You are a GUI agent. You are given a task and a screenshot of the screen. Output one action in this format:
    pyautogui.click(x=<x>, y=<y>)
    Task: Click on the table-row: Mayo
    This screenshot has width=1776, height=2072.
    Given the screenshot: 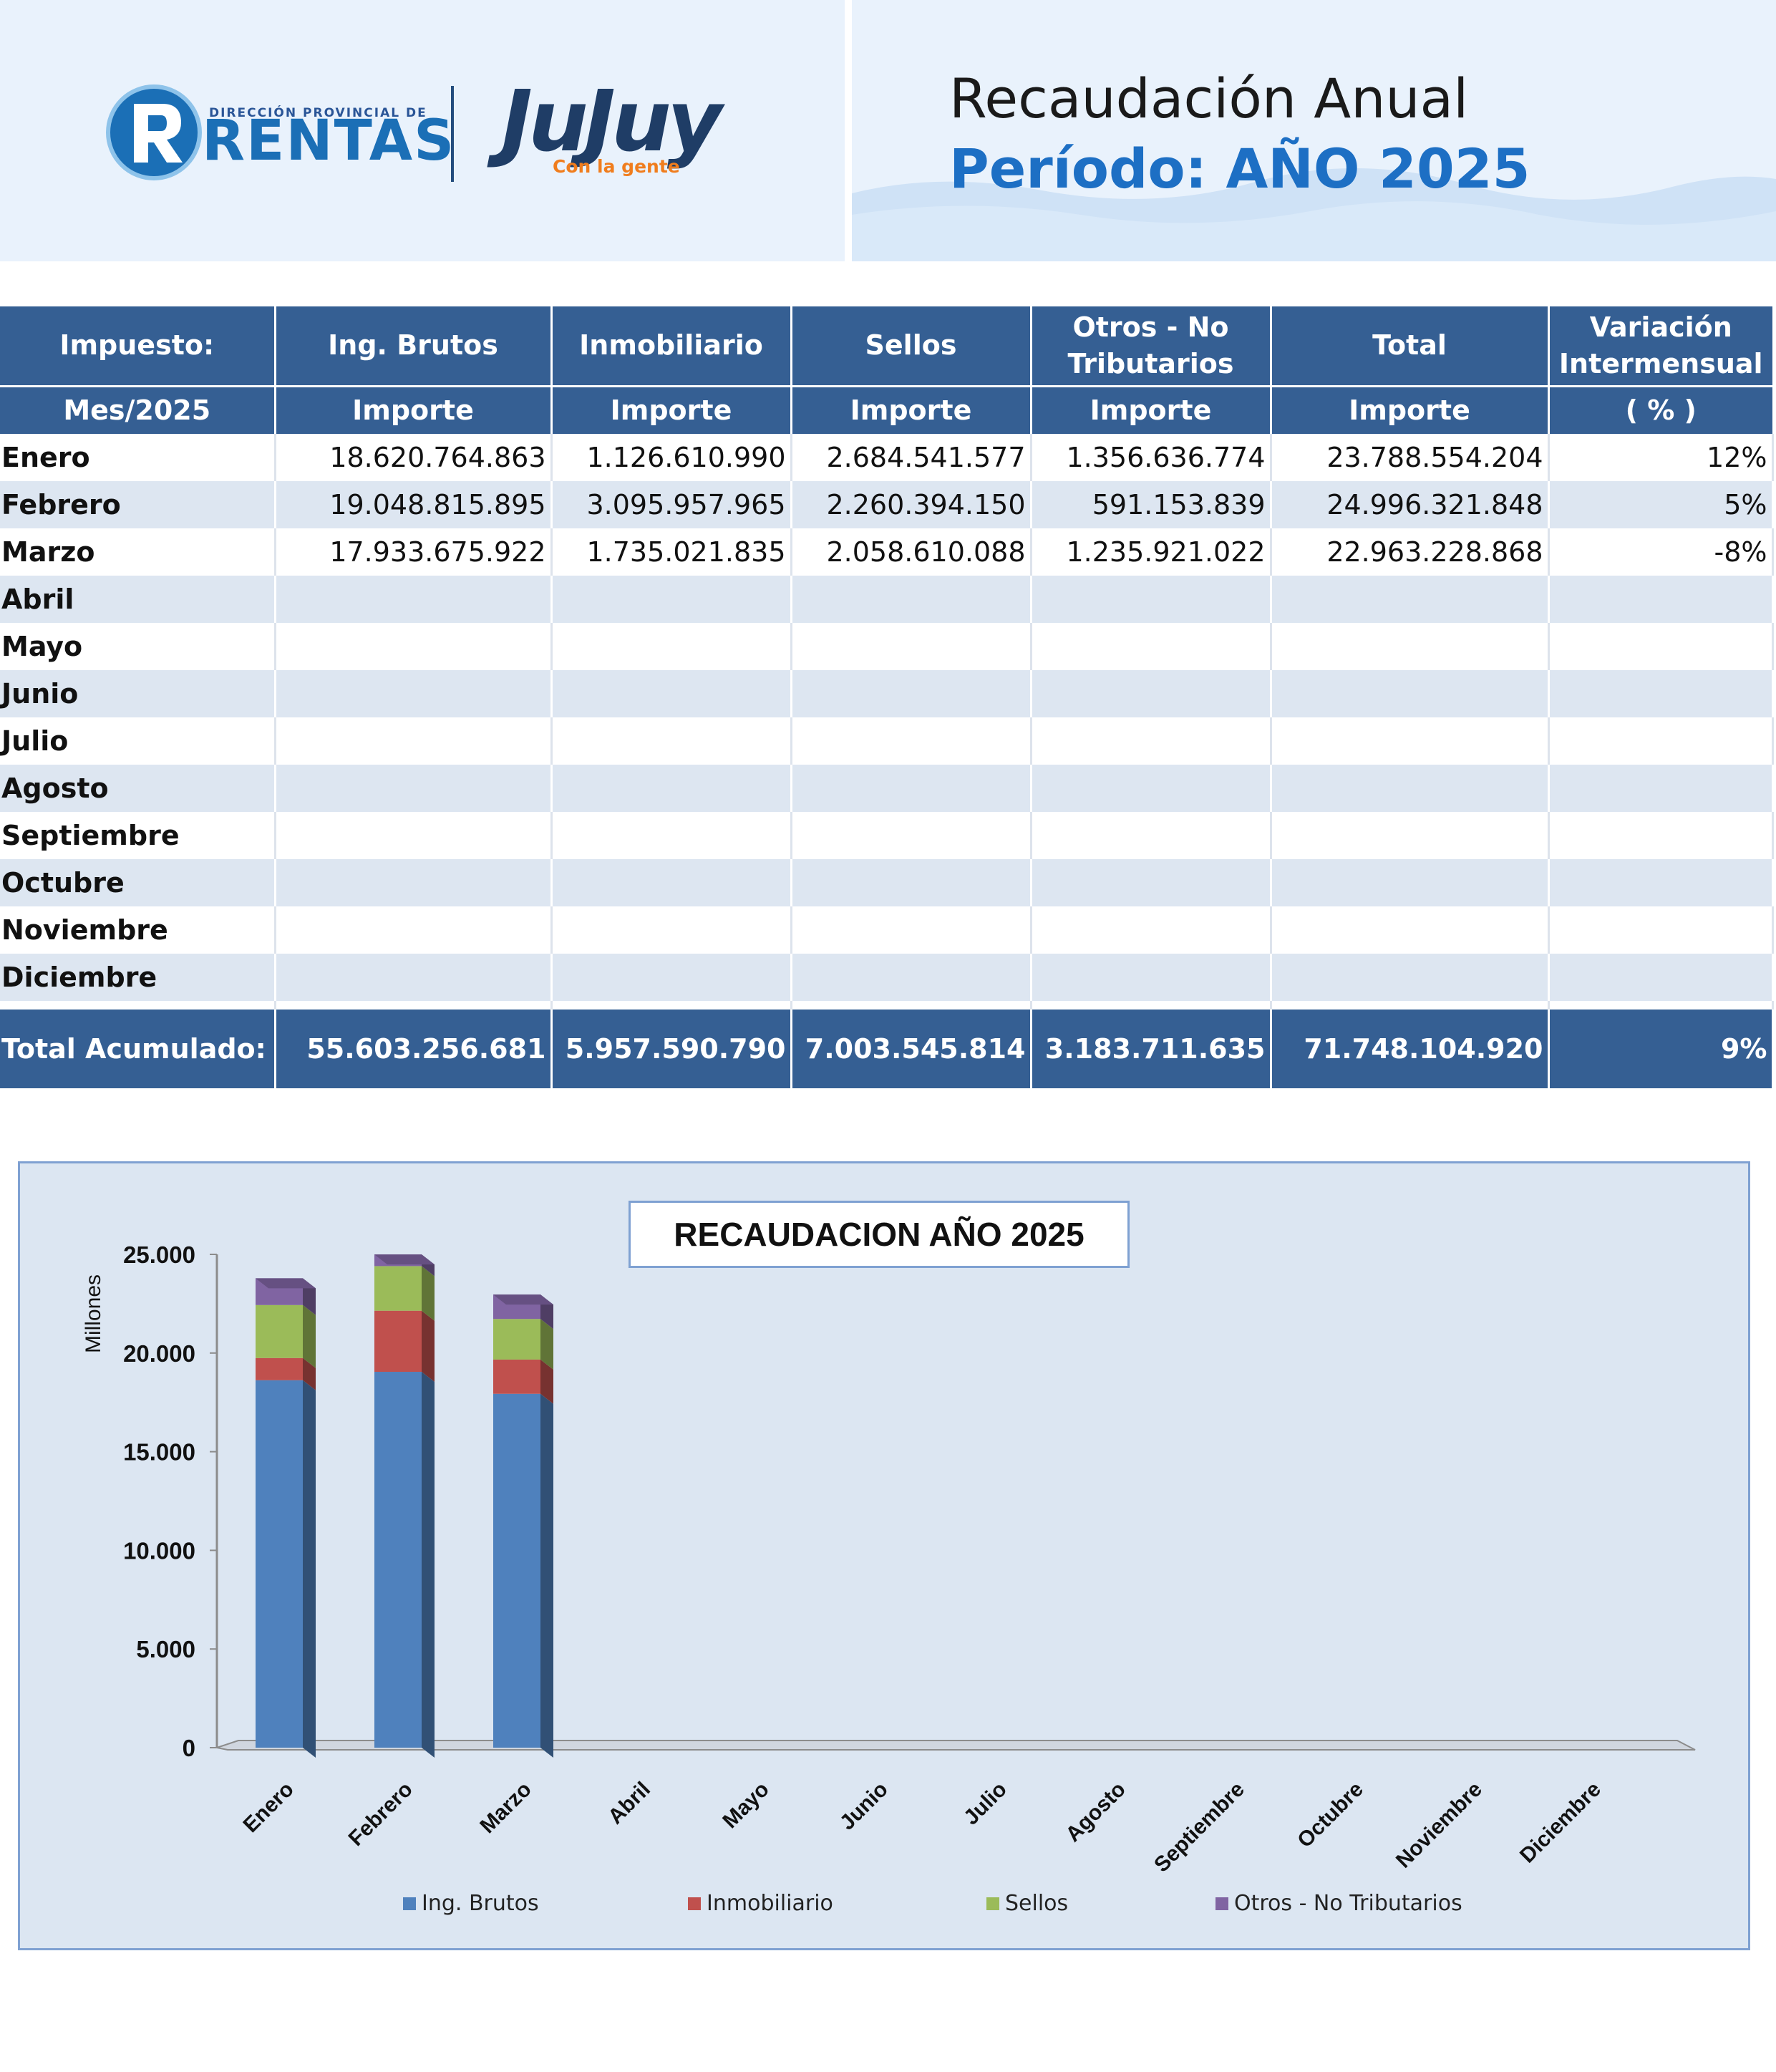 What is the action you would take?
    pyautogui.click(x=887, y=646)
    